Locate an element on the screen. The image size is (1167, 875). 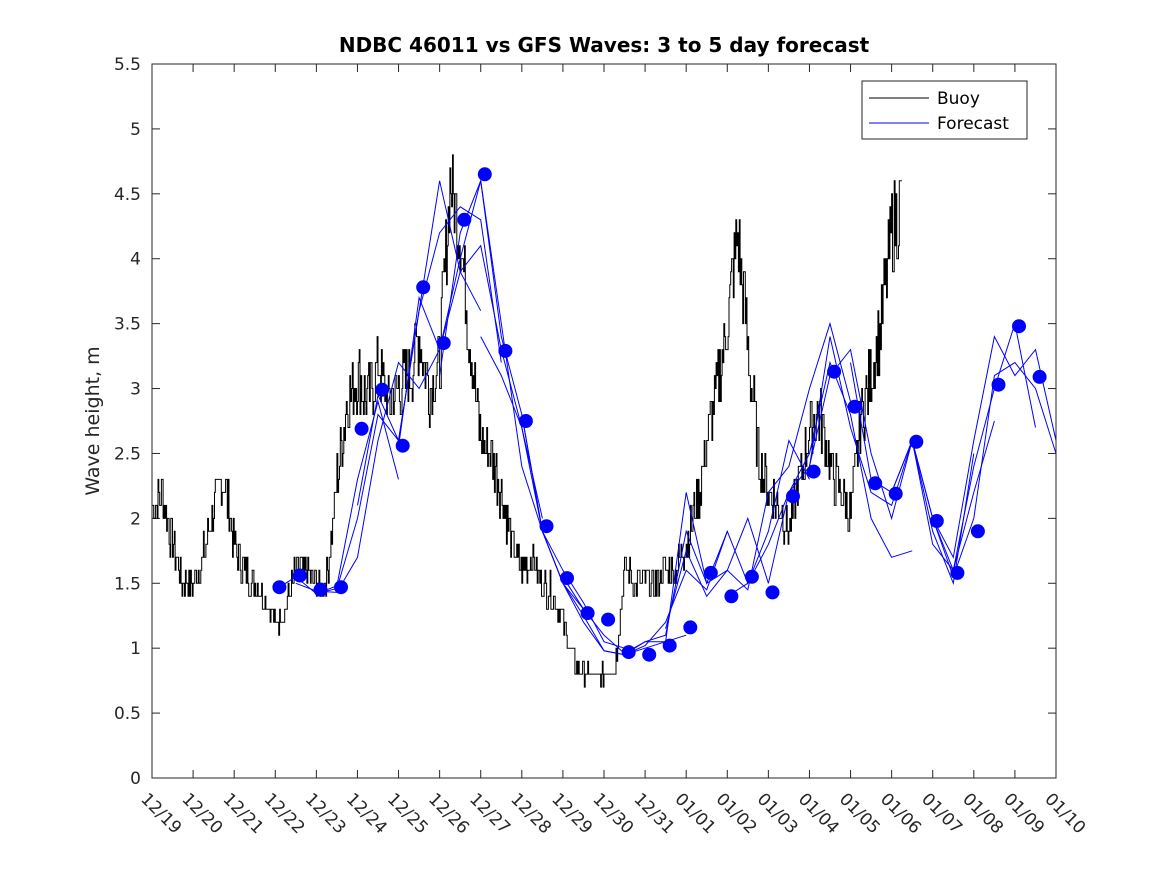
y-tick-label: 1.5 is located at coordinates (127, 584).